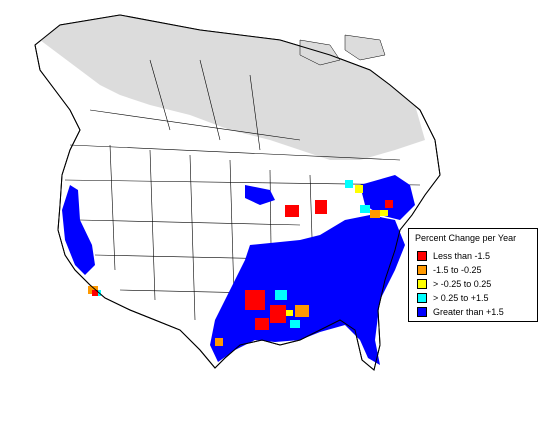 Image resolution: width=547 pixels, height=423 pixels. Describe the element at coordinates (466, 238) in the screenshot. I see `legend-title: Percent Change per Year` at that location.